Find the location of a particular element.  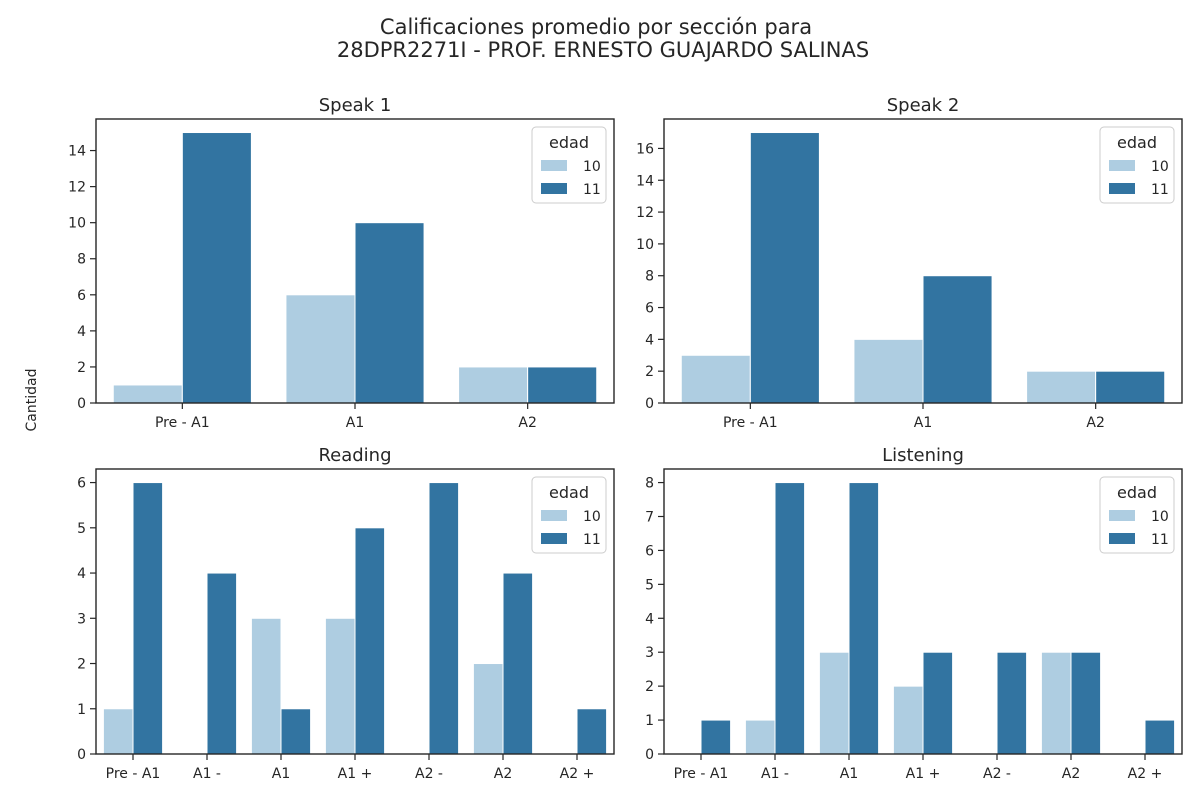

x-tick-label: A1 - is located at coordinates (207, 774).